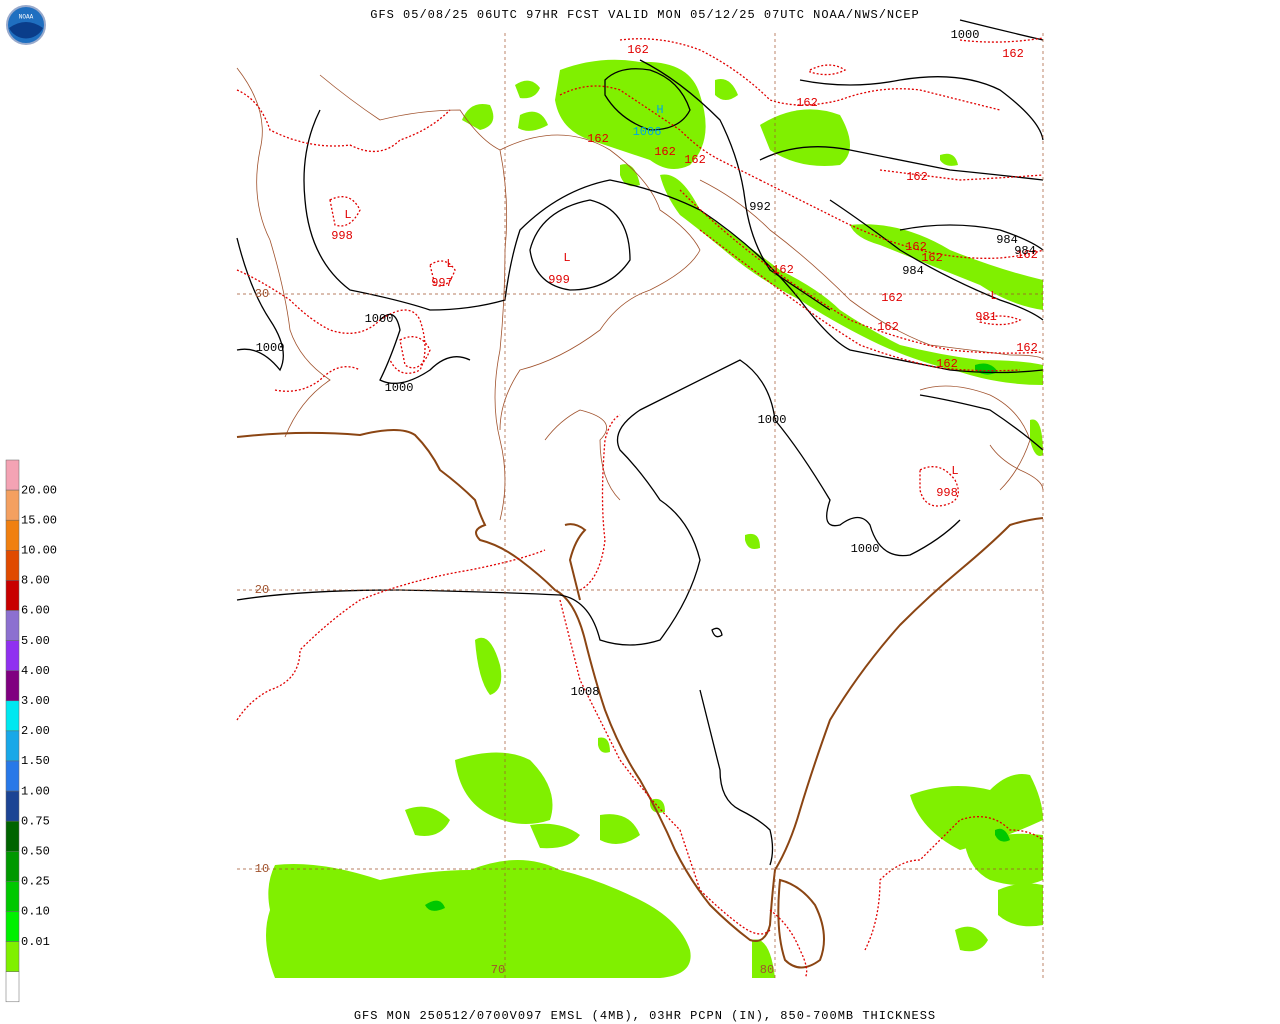 This screenshot has width=1280, height=1024. What do you see at coordinates (498, 970) in the screenshot?
I see `graticule-label: 70` at bounding box center [498, 970].